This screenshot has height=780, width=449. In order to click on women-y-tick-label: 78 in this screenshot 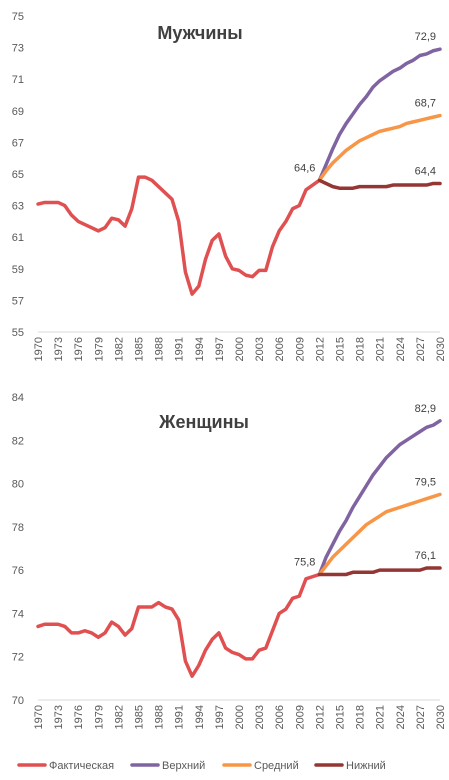, I will do `click(18, 528)`.